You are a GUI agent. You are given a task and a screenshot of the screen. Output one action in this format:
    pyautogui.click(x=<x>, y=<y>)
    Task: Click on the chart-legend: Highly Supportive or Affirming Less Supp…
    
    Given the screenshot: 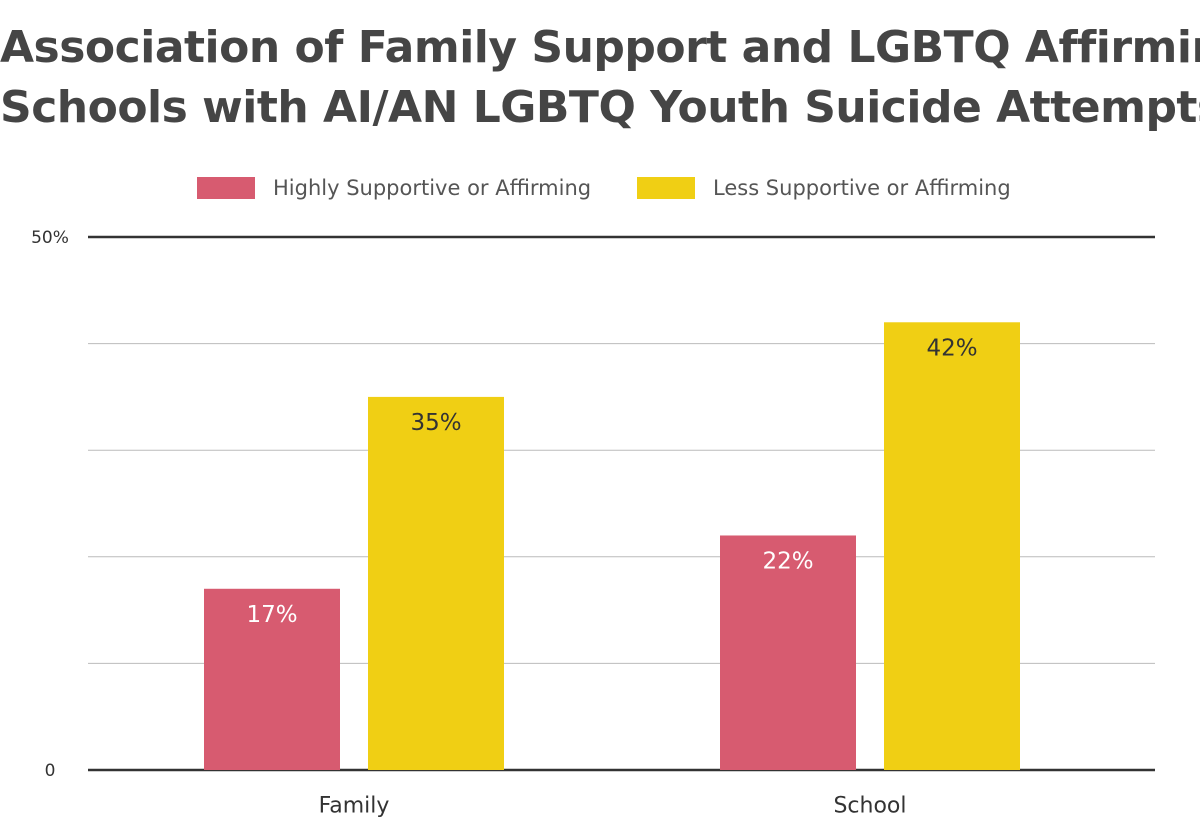 What is the action you would take?
    pyautogui.click(x=600, y=188)
    